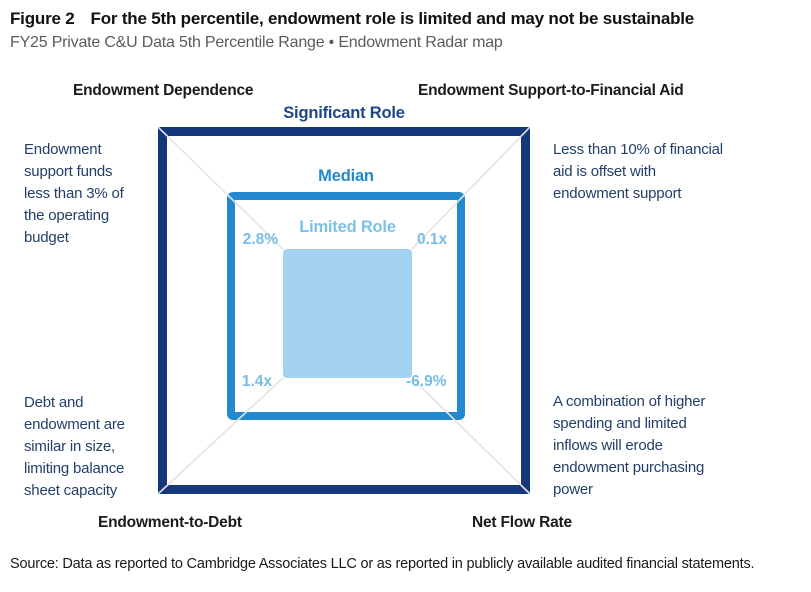  Describe the element at coordinates (522, 522) in the screenshot. I see `axis-label-net-flow-rate: Net Flow Rate` at that location.